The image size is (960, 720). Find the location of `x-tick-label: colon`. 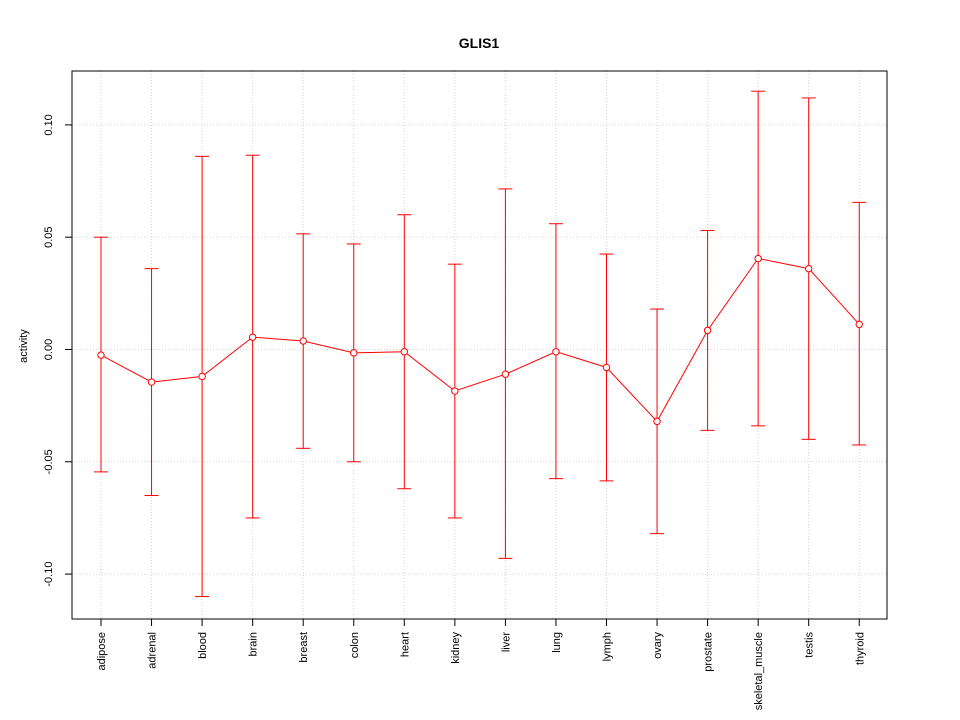

x-tick-label: colon is located at coordinates (355, 645).